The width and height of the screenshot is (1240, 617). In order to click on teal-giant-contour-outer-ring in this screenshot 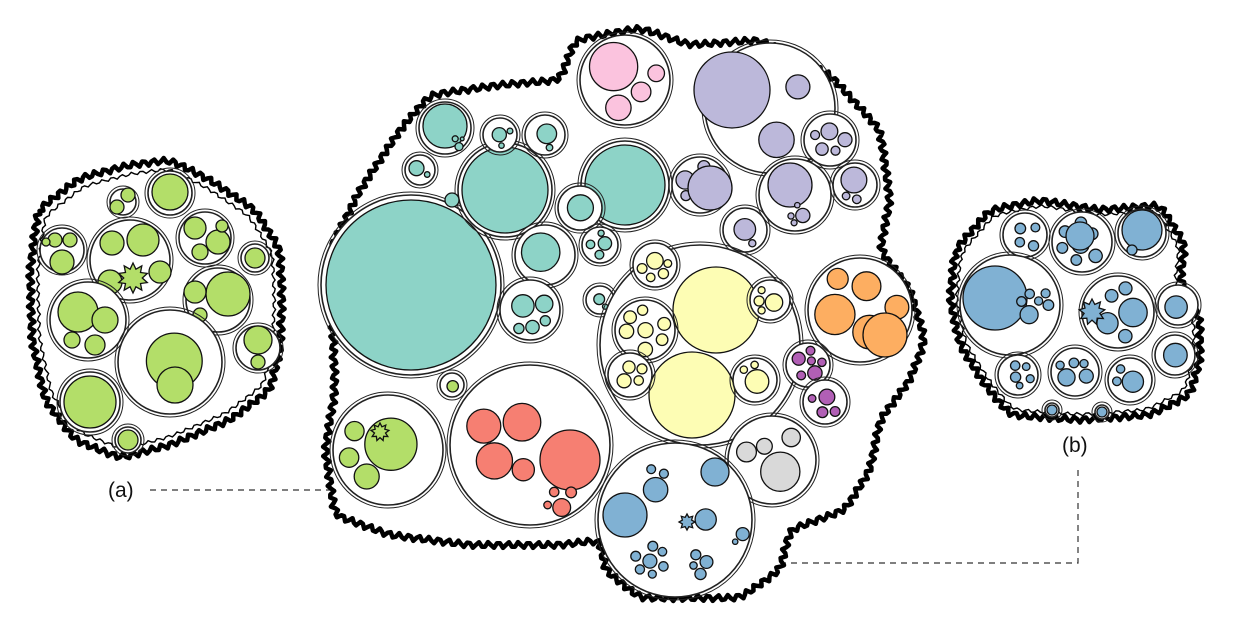, I will do `click(411, 285)`.